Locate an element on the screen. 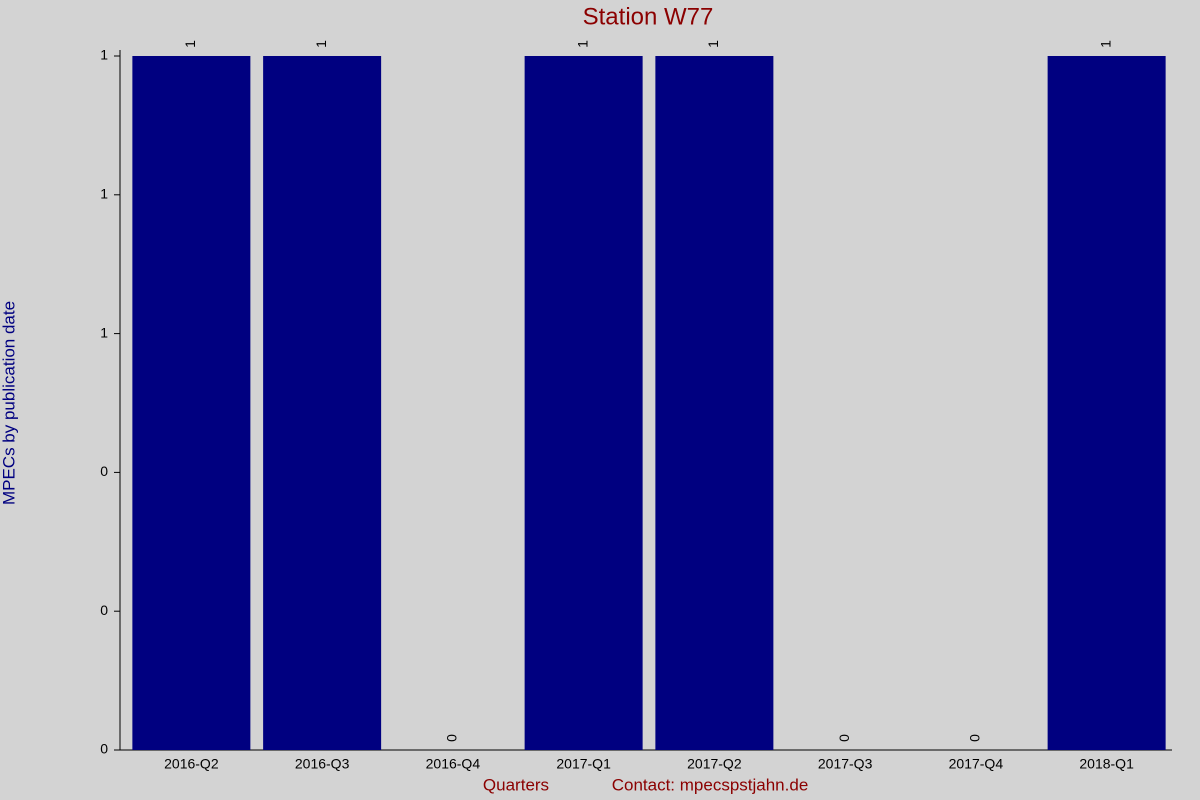 The height and width of the screenshot is (800, 1200). y-axis-label: MPECs by publication date is located at coordinates (9, 403).